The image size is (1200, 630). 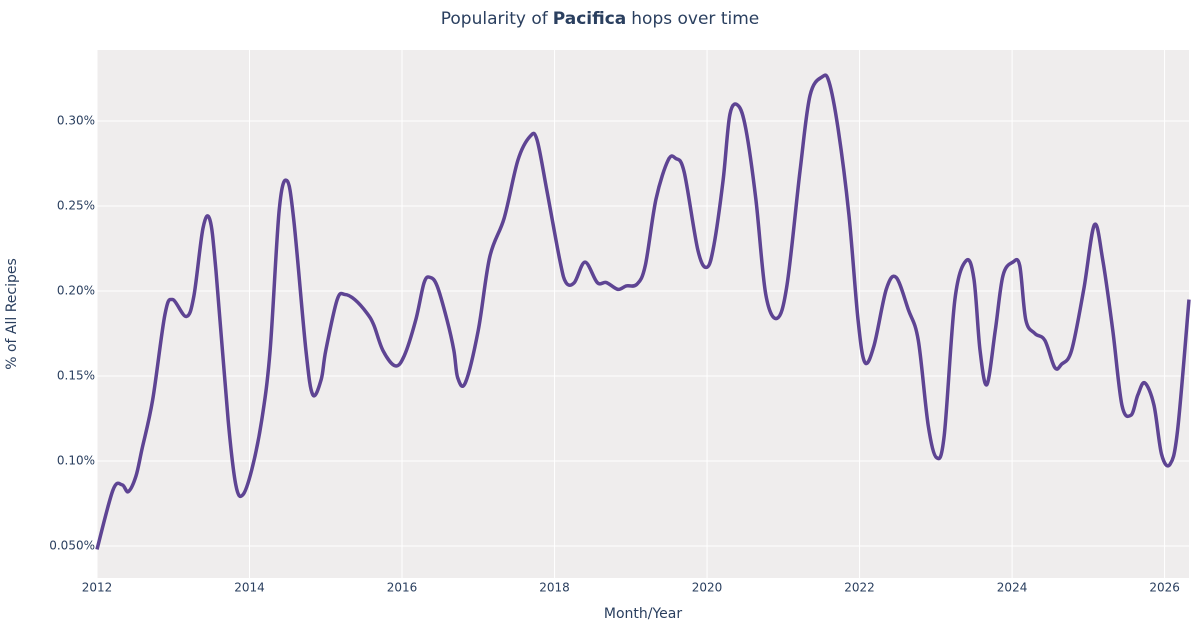 I want to click on y-tick-label: 0.25%, so click(x=76, y=206).